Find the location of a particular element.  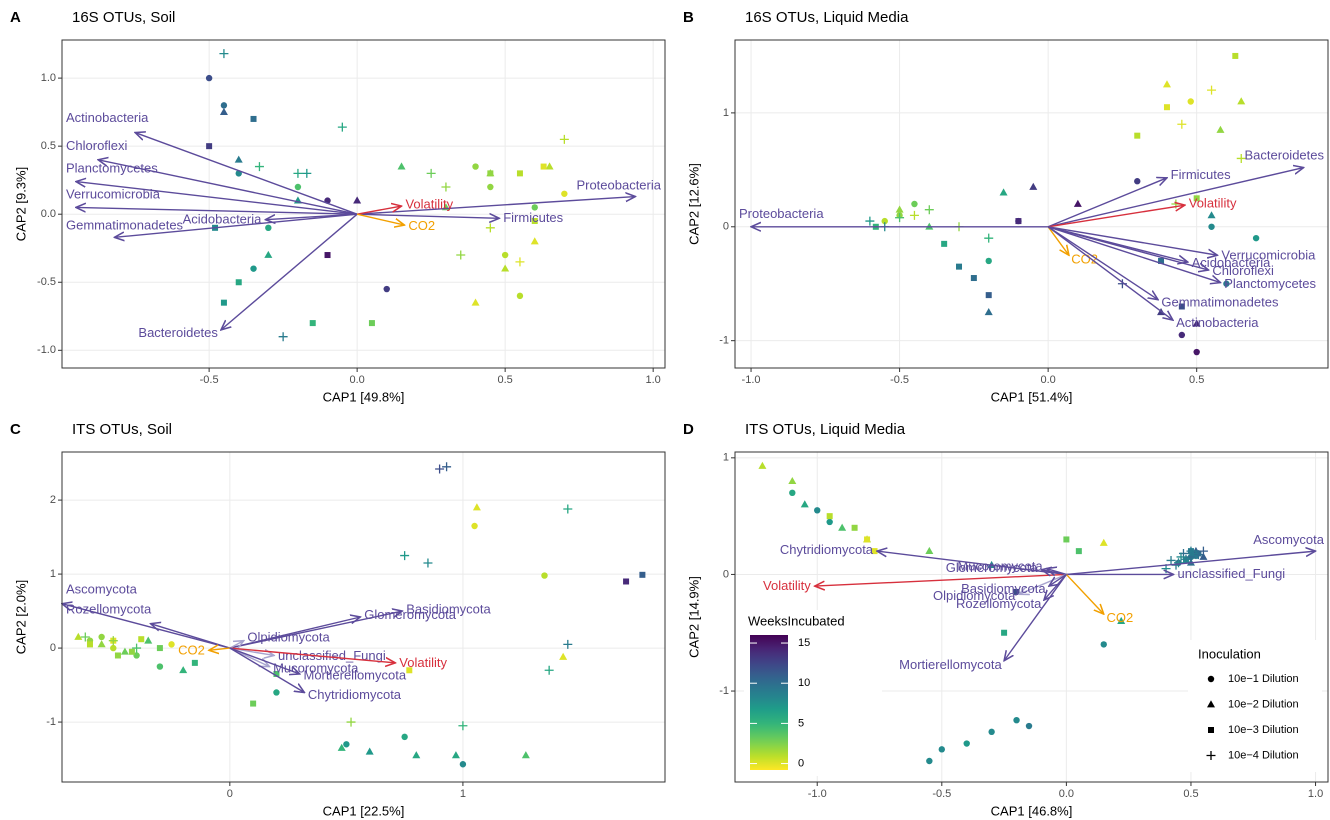

panel-title: 16S OTUs, Liquid Media is located at coordinates (827, 17).